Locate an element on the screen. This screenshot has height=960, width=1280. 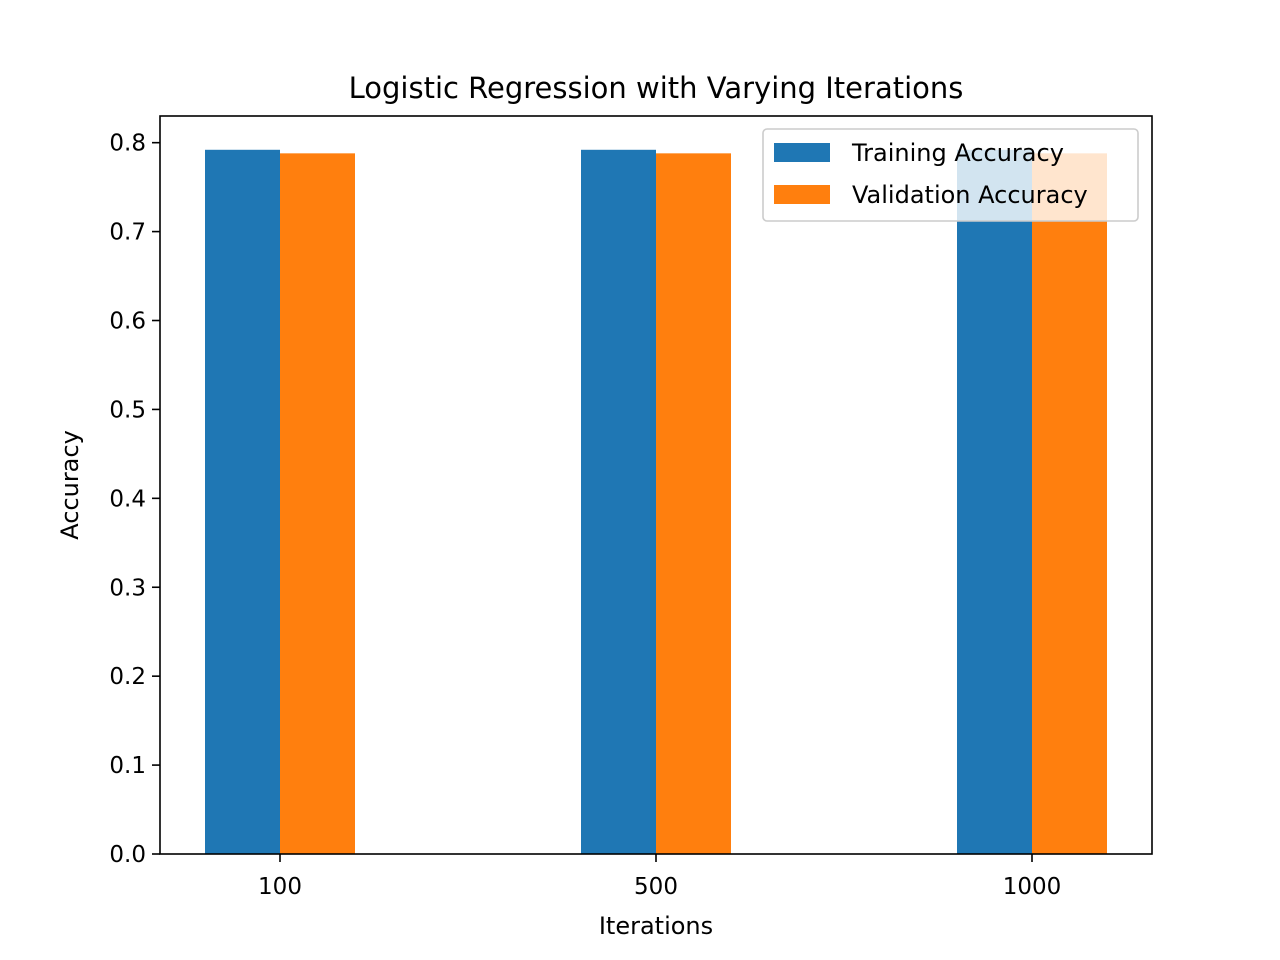
legend-label-validation: Validation Accuracy is located at coordinates (970, 195).